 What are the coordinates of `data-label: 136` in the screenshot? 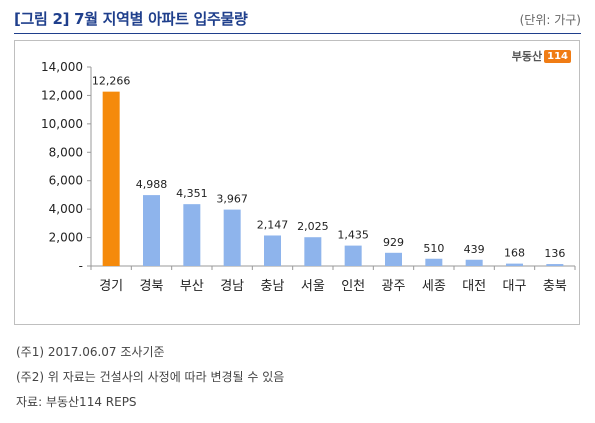 It's located at (554, 253).